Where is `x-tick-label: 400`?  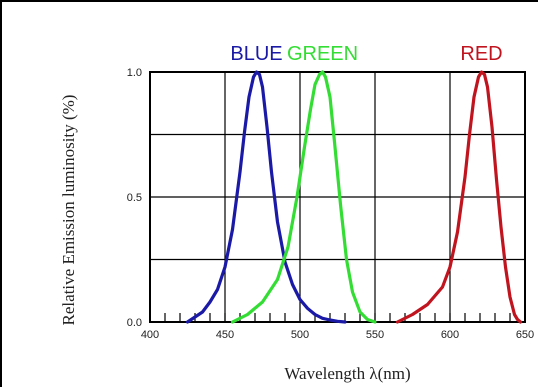 x-tick-label: 400 is located at coordinates (150, 335).